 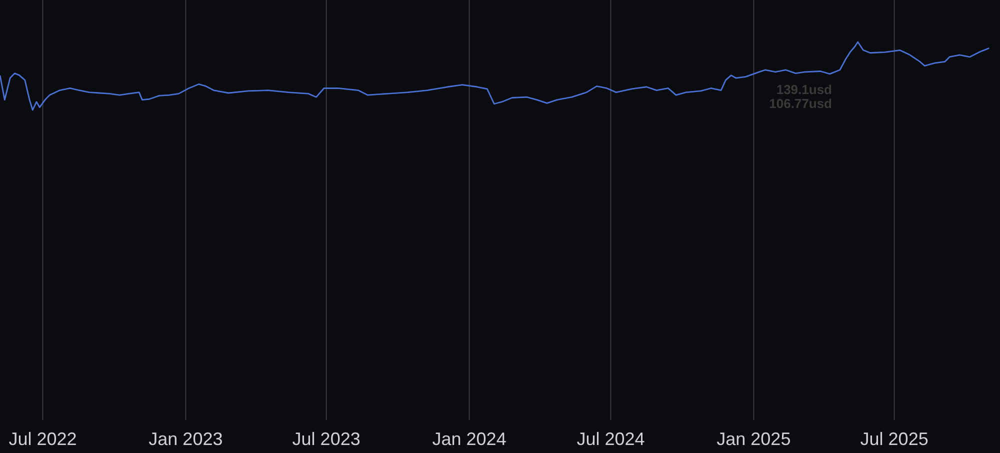 I want to click on x-tick-label: Jan 2025, so click(x=753, y=439).